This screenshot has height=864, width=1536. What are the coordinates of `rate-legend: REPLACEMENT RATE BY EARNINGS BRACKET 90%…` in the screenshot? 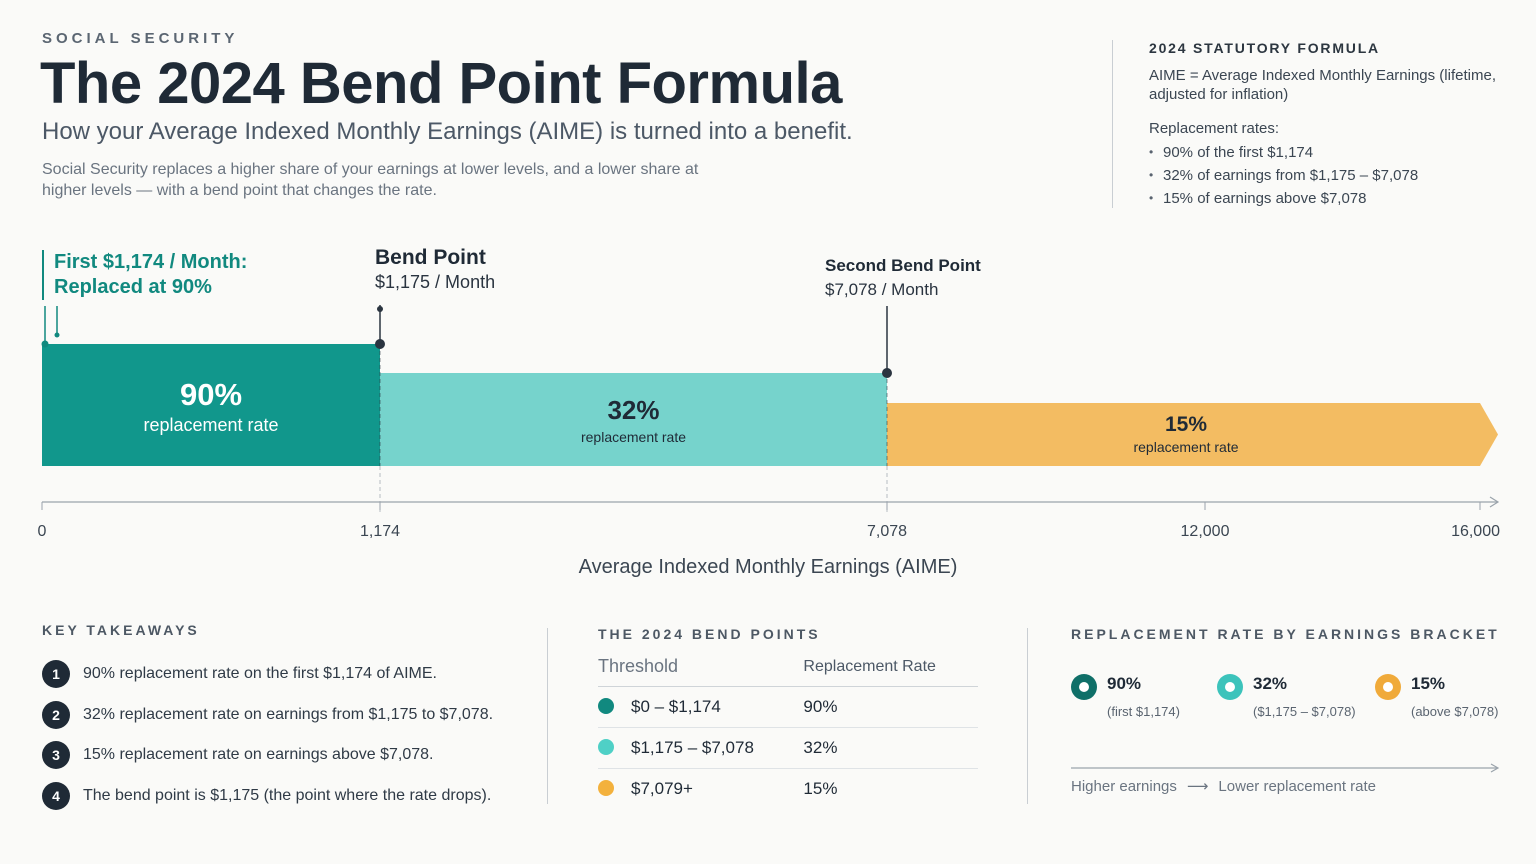 It's located at (1286, 710).